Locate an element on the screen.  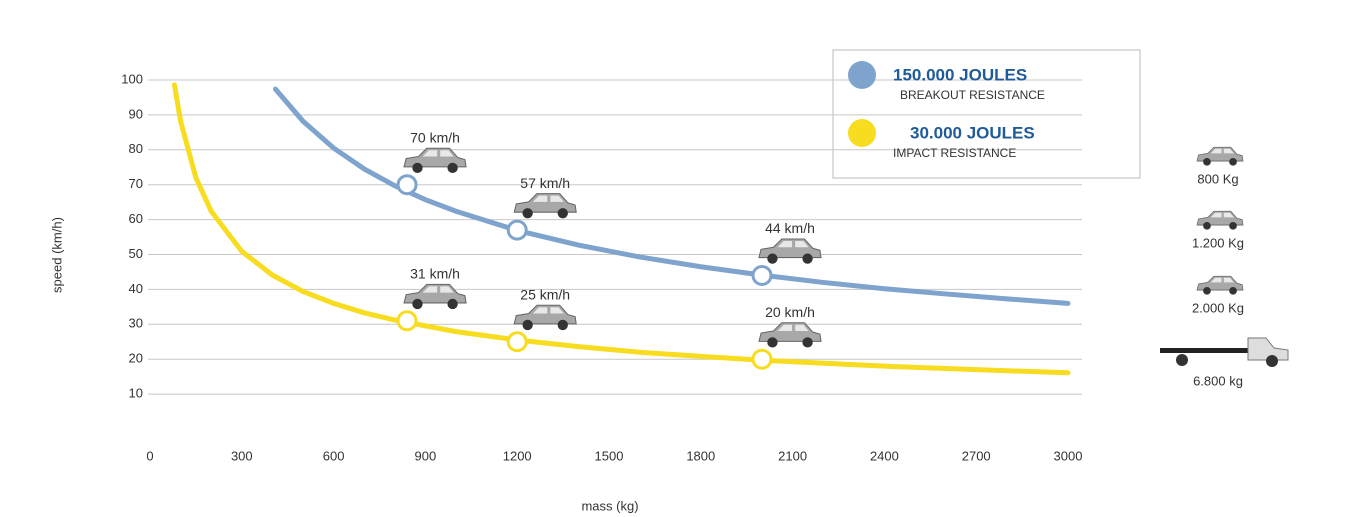
y-tick-label: 60 is located at coordinates (136, 218).